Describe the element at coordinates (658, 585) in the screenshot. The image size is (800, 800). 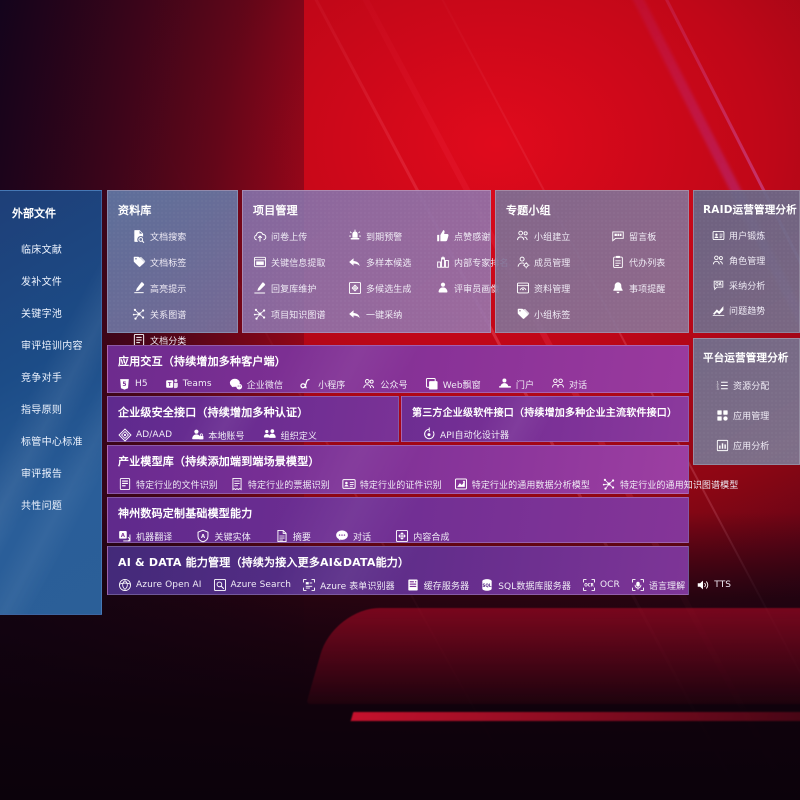
I see `aidata-item-language-understanding: 语言理解` at that location.